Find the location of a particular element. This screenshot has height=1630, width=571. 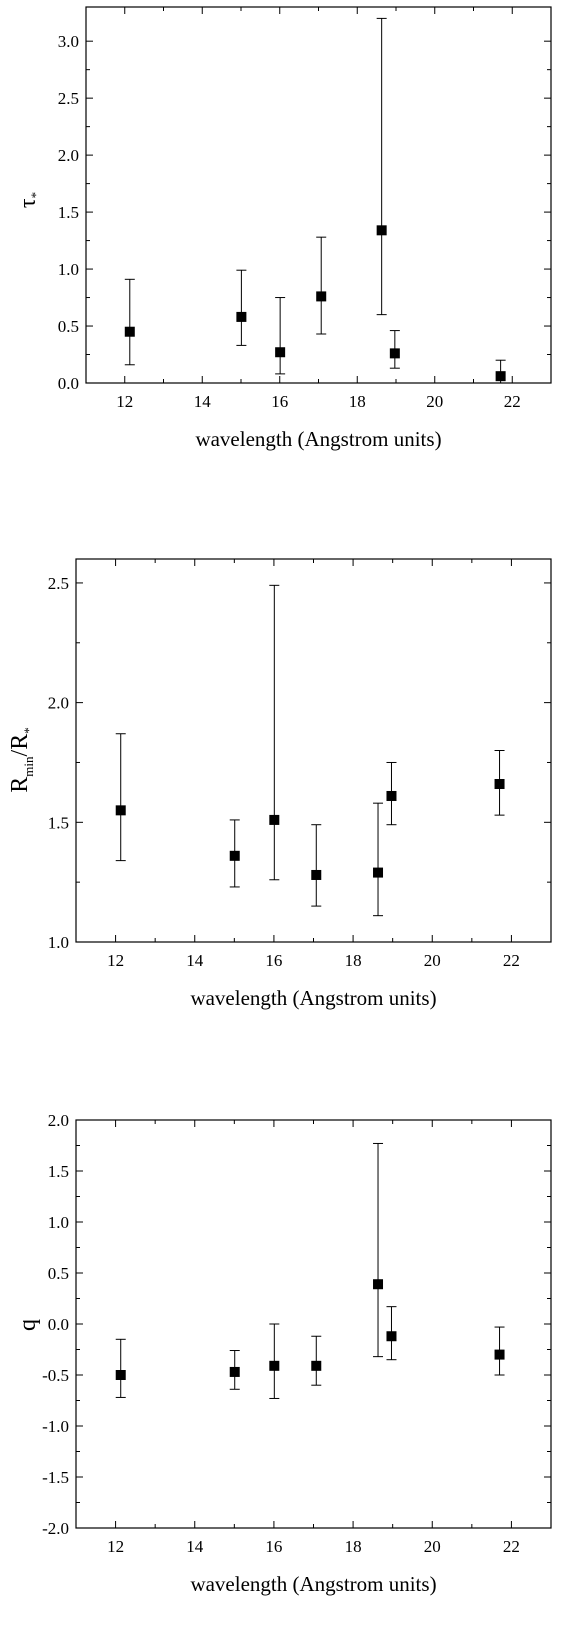

y-tick-labels: -2.0 -1.5 -1.0 -0.5 0.0 0.5 1.0 1.5 2.0 is located at coordinates (55, 1324).